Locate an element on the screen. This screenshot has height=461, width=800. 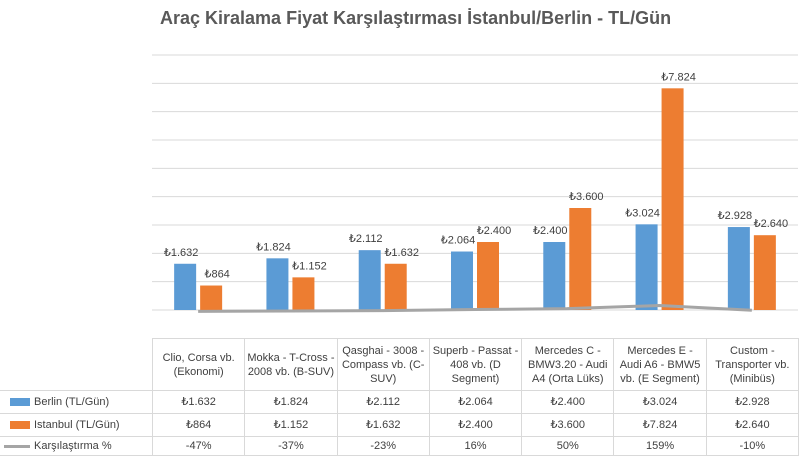
data-label: ₺3.024 is located at coordinates (642, 213).